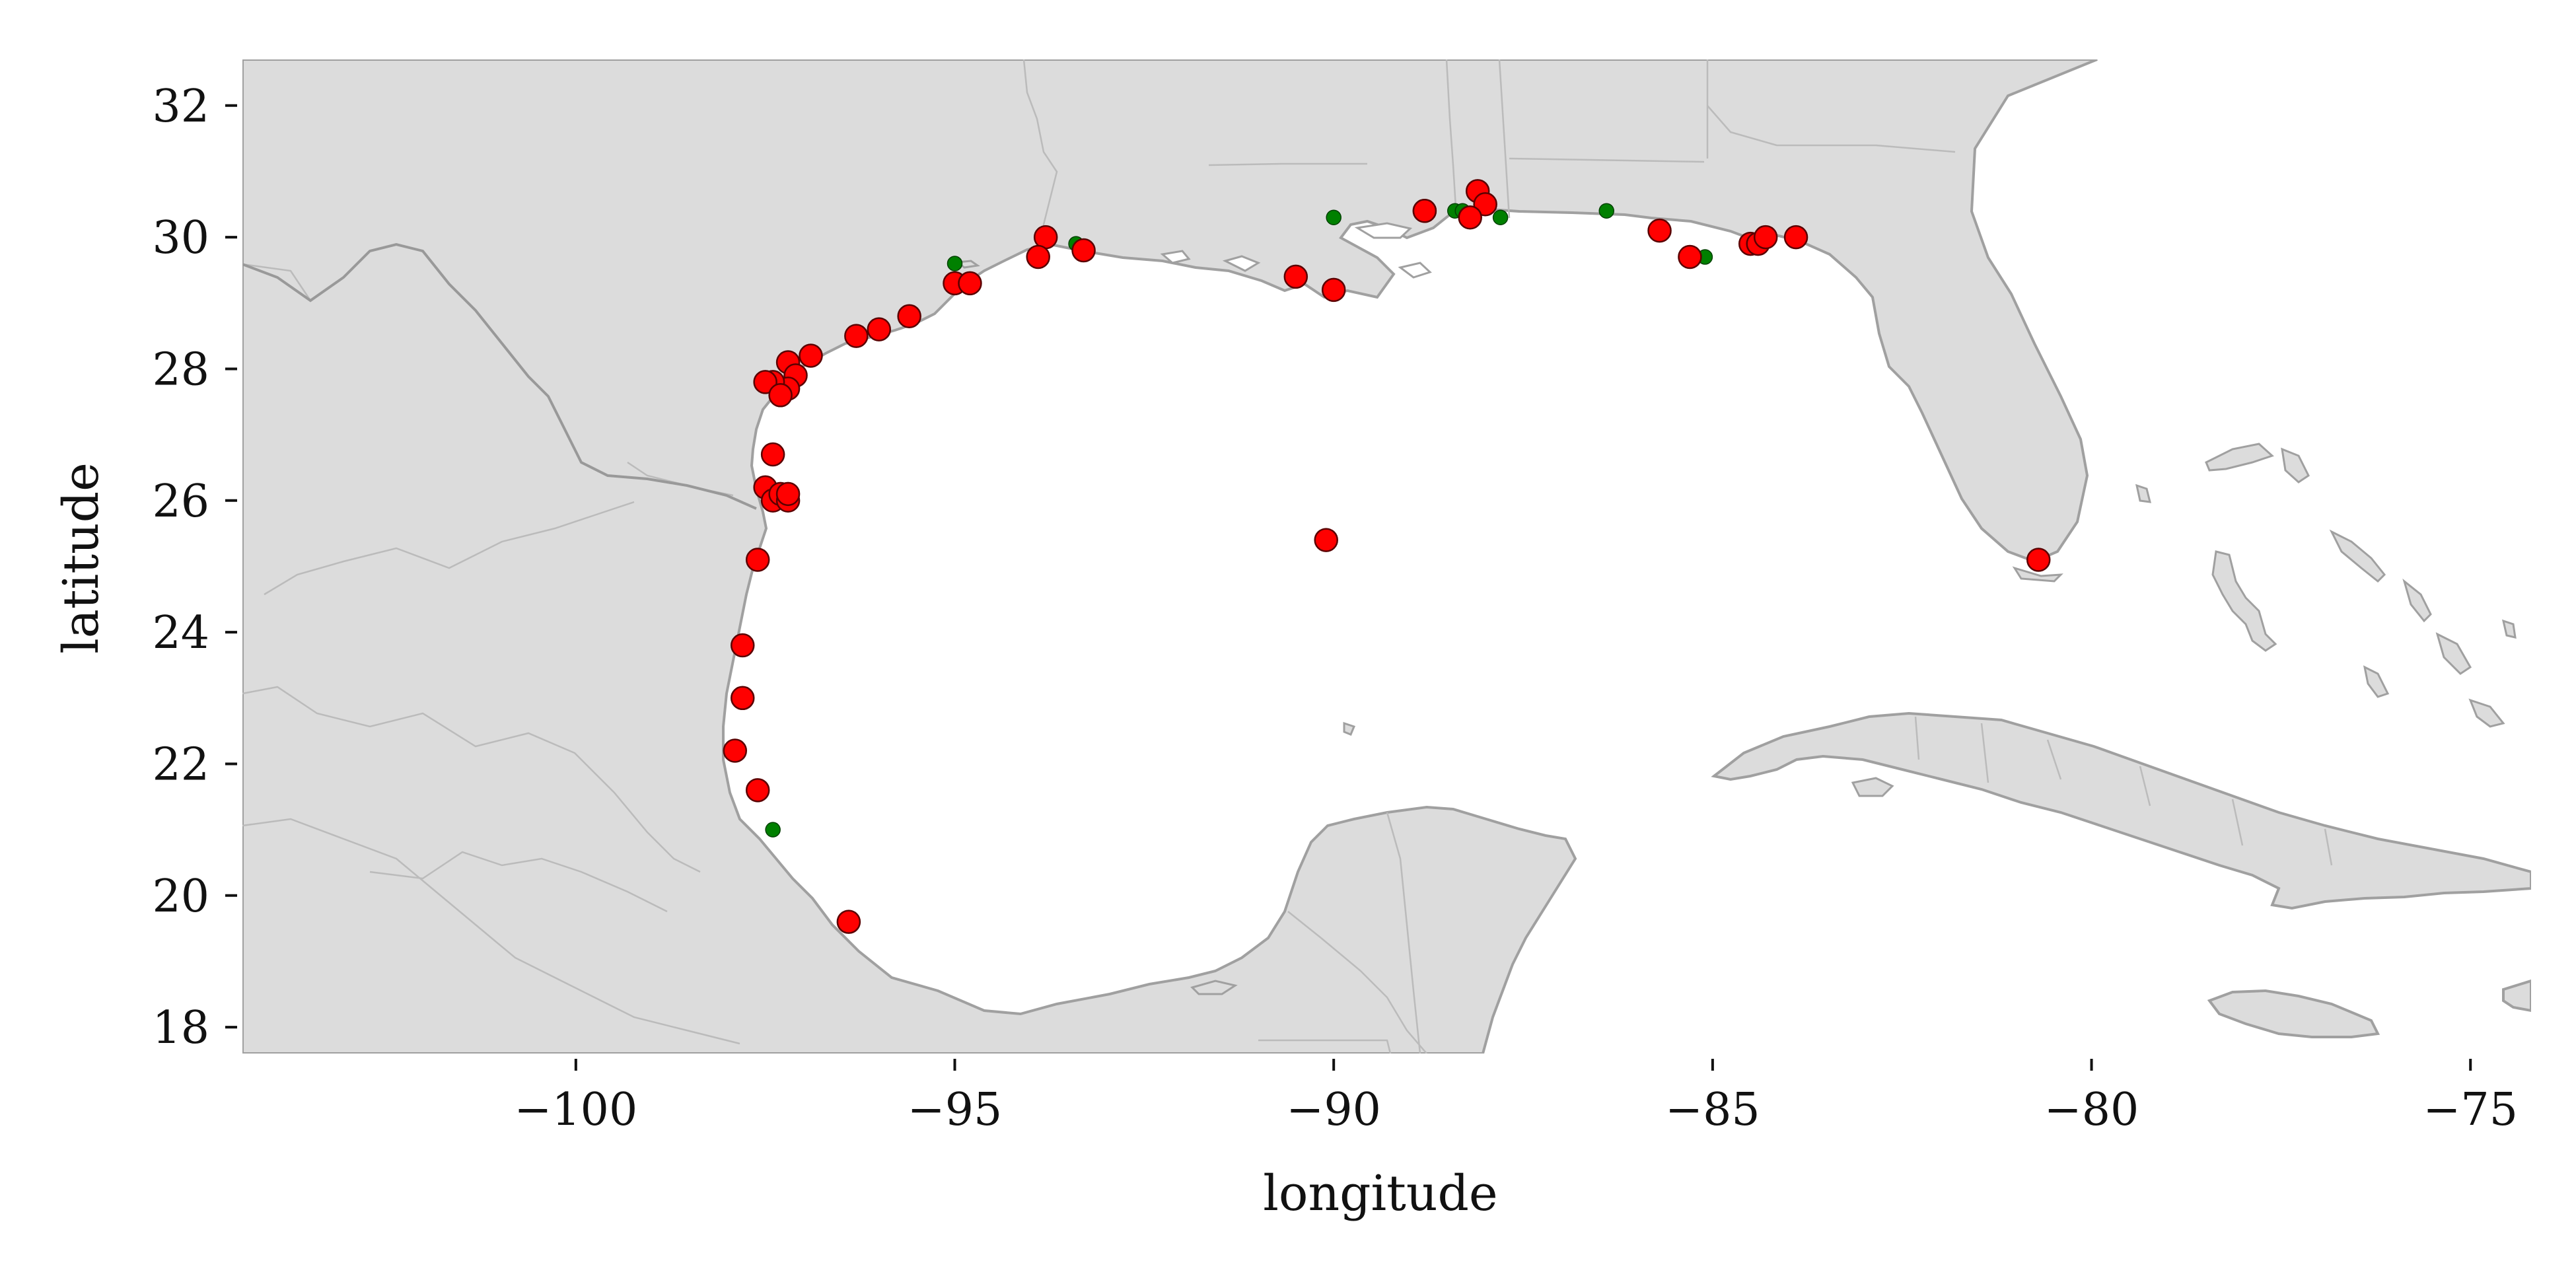 The image size is (2576, 1288). What do you see at coordinates (180, 502) in the screenshot?
I see `y-tick-label: 26` at bounding box center [180, 502].